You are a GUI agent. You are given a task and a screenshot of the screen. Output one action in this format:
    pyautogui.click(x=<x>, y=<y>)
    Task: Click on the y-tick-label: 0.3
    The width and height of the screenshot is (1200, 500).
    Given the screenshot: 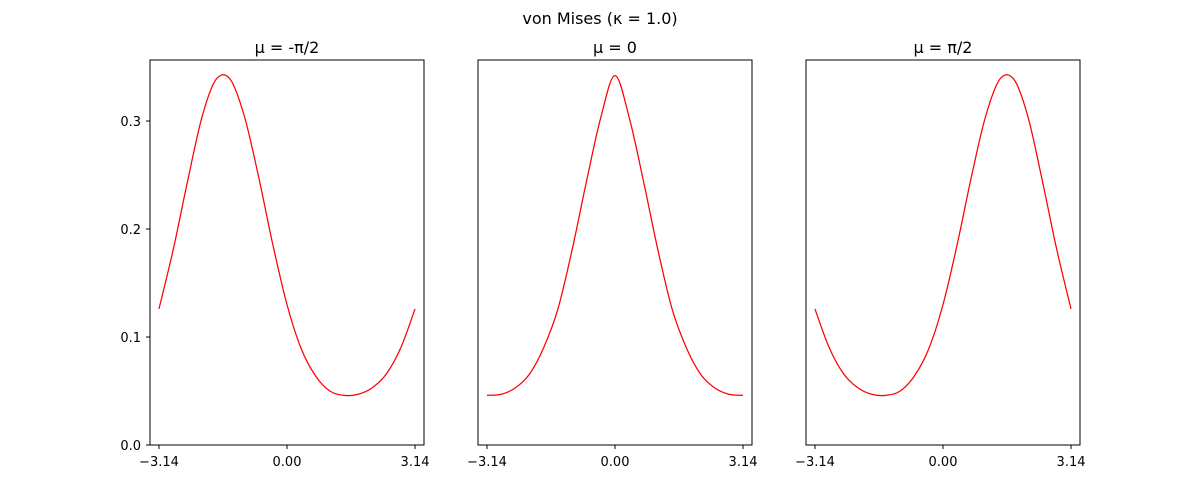 What is the action you would take?
    pyautogui.click(x=130, y=122)
    